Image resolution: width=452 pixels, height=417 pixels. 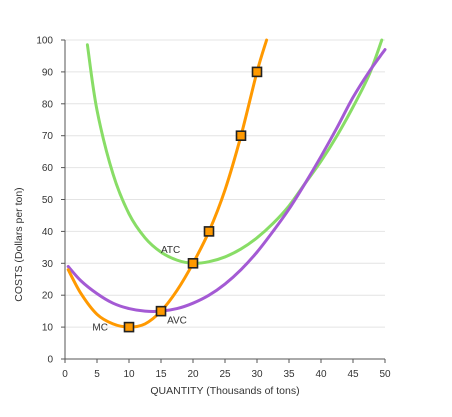 I want to click on x-tick-label: 15, so click(x=161, y=374).